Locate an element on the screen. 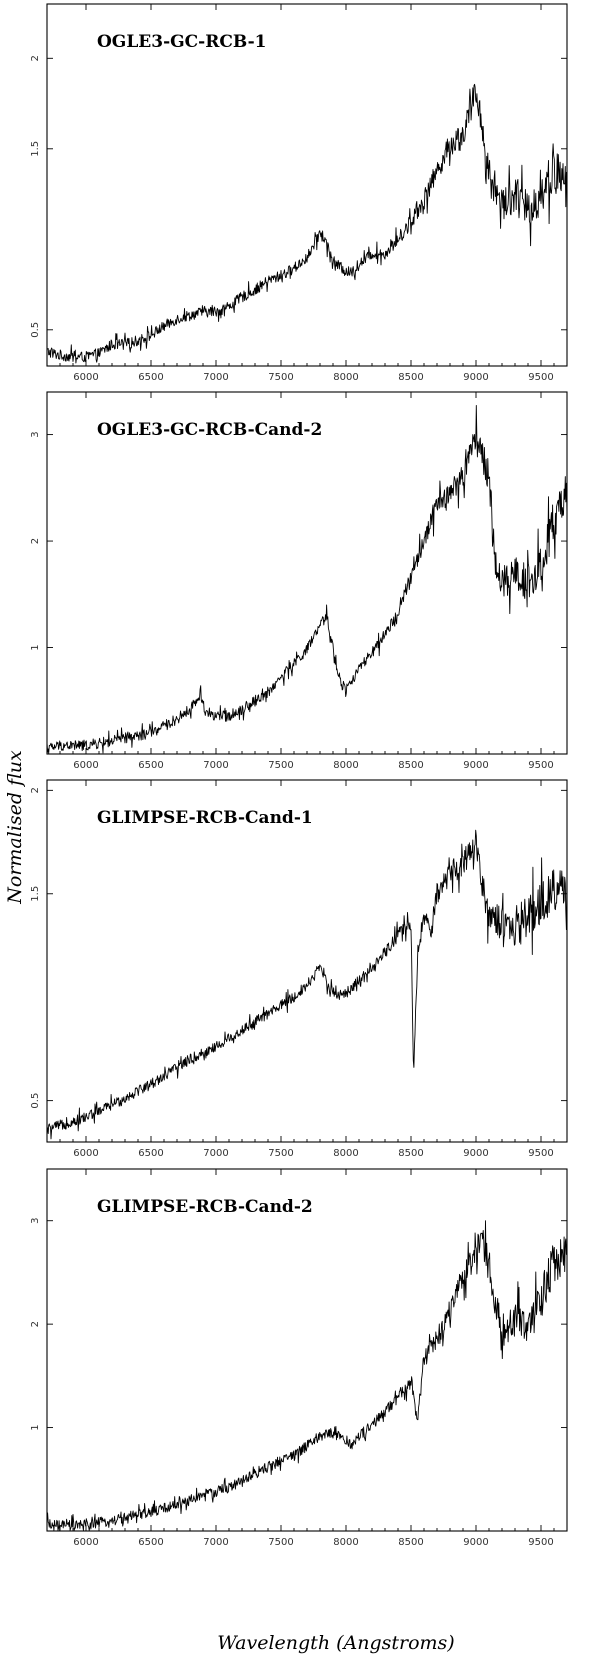 This screenshot has height=1655, width=600. x-axis-label: Wavelength (Angstroms) is located at coordinates (335, 1643).